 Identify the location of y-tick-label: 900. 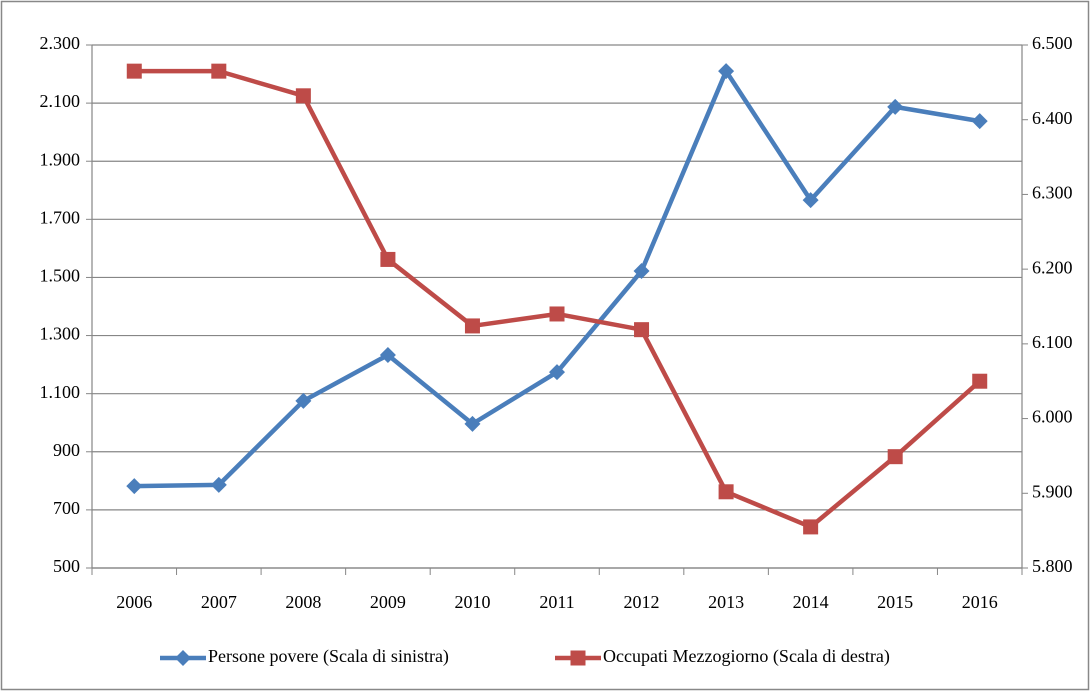
(66, 450).